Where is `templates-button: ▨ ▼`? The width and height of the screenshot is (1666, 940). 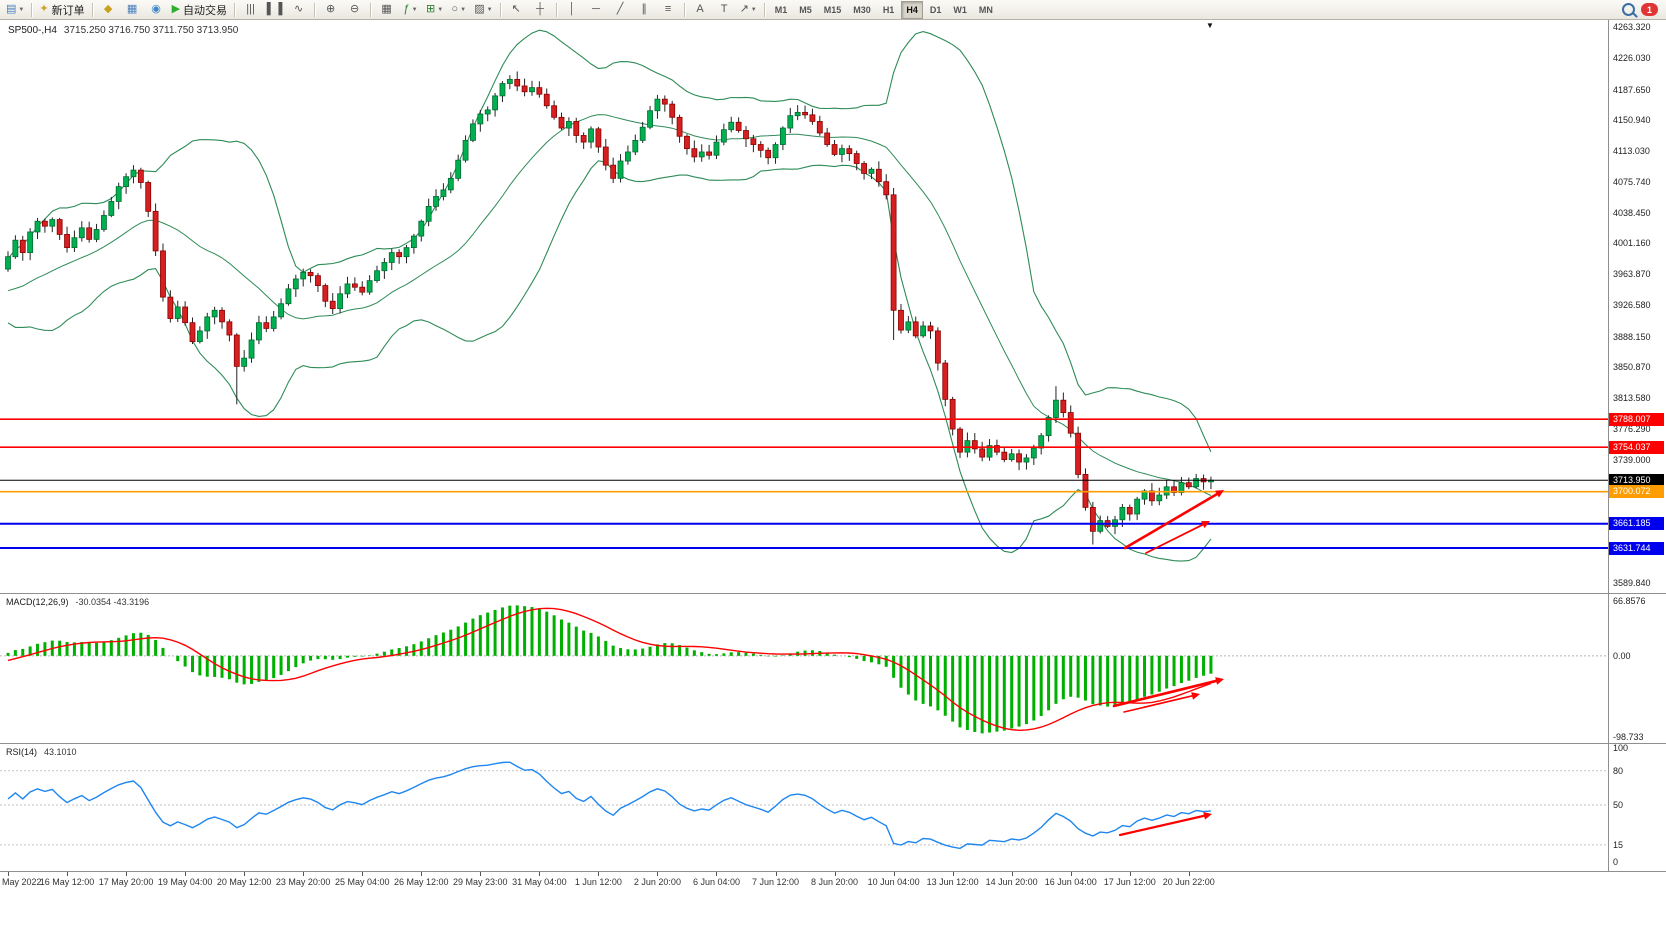 templates-button: ▨ ▼ is located at coordinates (483, 9).